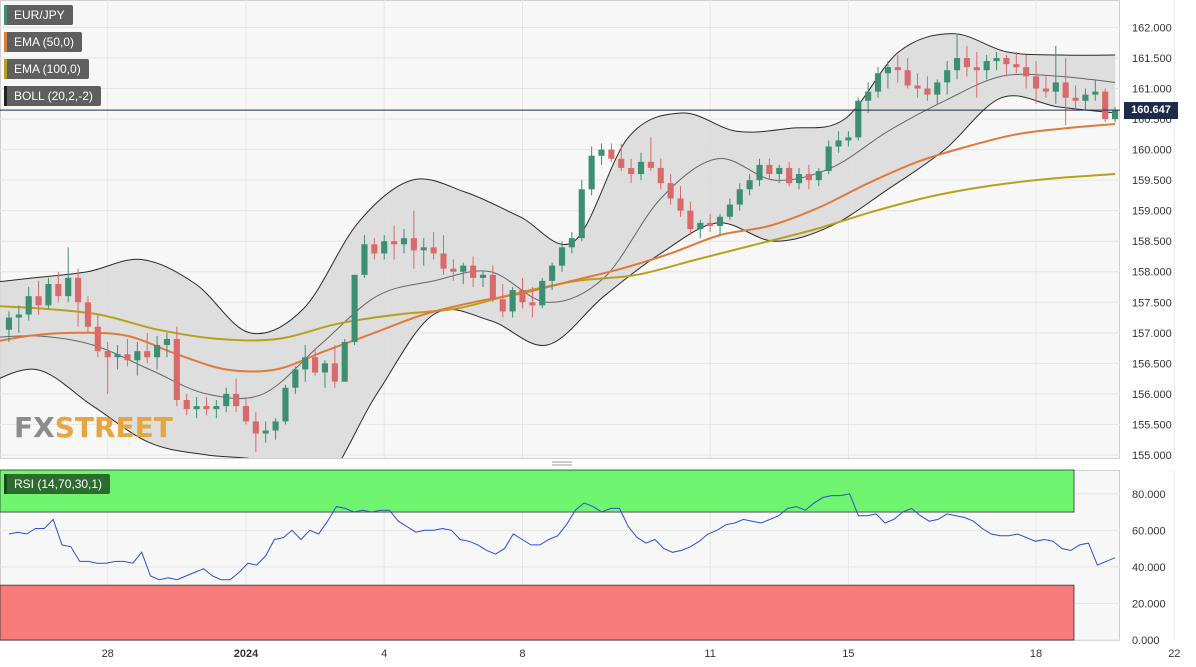 The image size is (1196, 667). What do you see at coordinates (43, 42) in the screenshot?
I see `legend-ema50: EMA (50,0)` at bounding box center [43, 42].